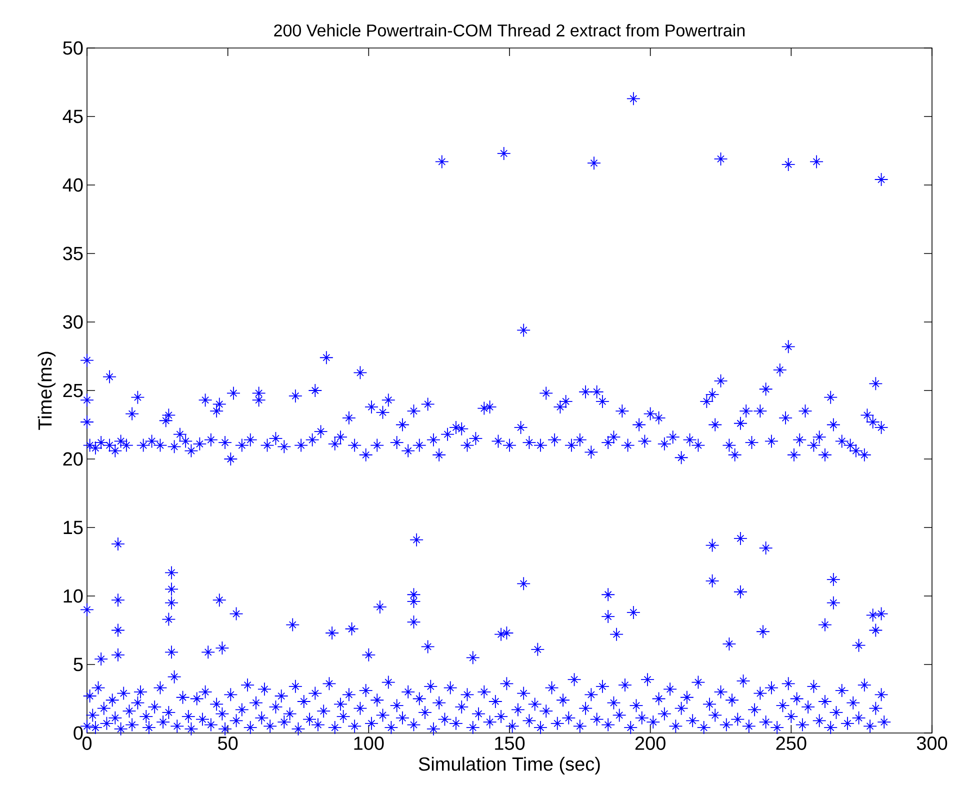 The height and width of the screenshot is (807, 954). What do you see at coordinates (650, 743) in the screenshot?
I see `x-tick-label: 200` at bounding box center [650, 743].